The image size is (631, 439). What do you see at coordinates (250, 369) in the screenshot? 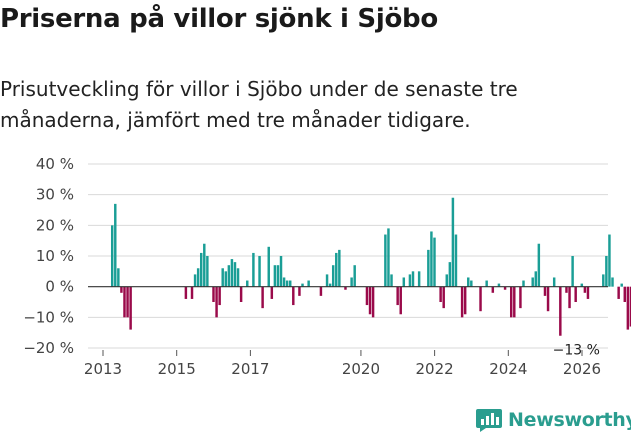
I see `x-tick-label: 2017` at bounding box center [250, 369].